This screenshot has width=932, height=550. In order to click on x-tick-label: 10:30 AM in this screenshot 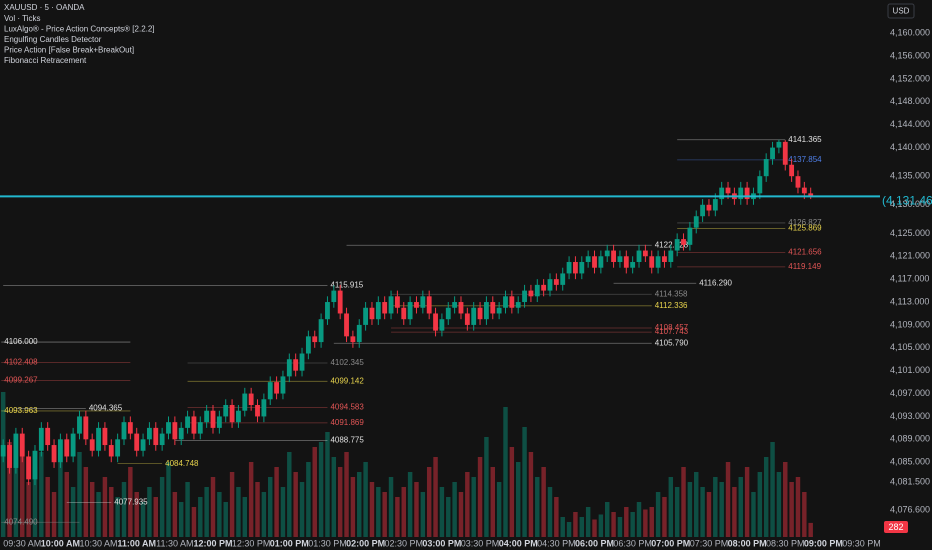, I will do `click(99, 543)`.